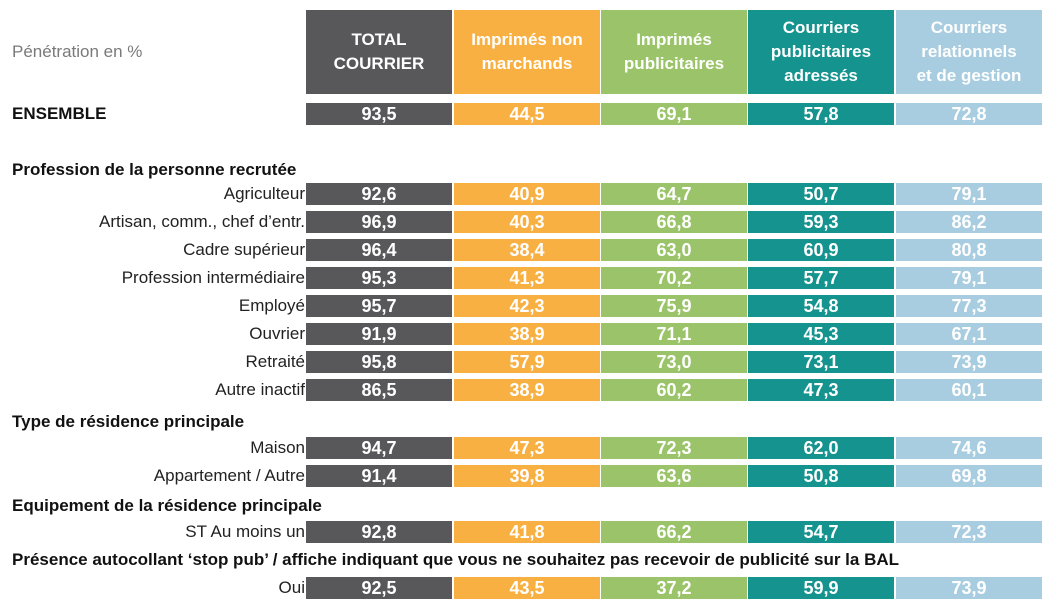 The height and width of the screenshot is (610, 1051). What do you see at coordinates (379, 306) in the screenshot?
I see `table-cell: 95,7` at bounding box center [379, 306].